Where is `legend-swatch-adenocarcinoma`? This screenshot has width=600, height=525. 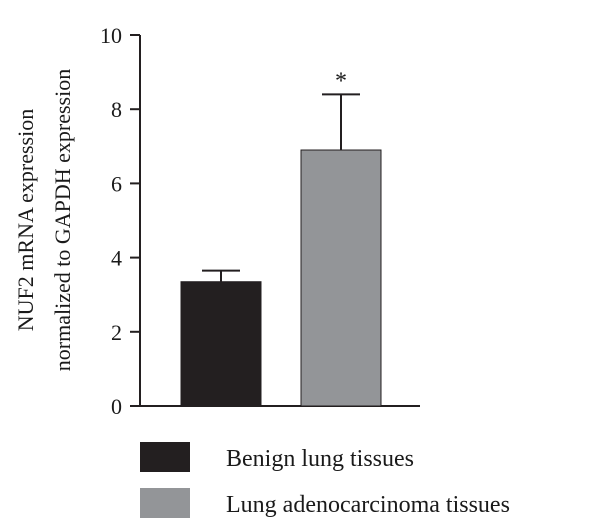
legend-swatch-adenocarcinoma is located at coordinates (165, 503).